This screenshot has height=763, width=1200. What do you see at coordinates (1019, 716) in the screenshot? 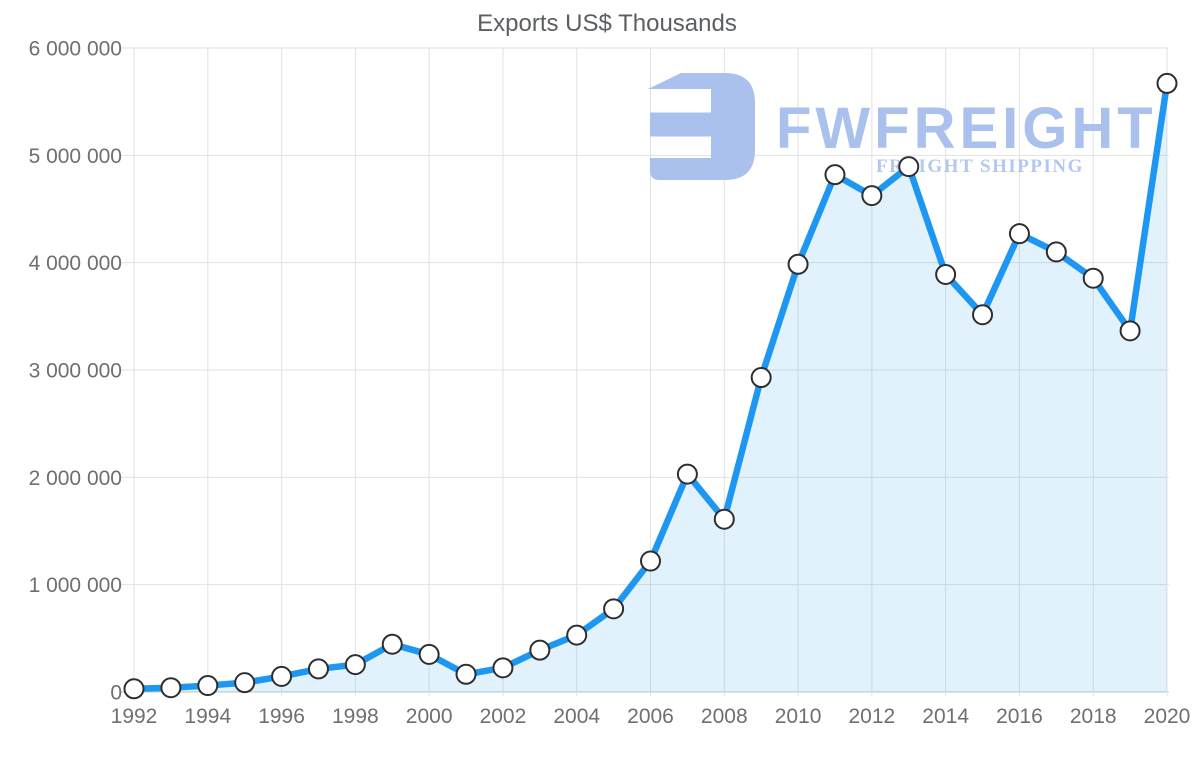
I see `x-axis-tick-label: 2016` at bounding box center [1019, 716].